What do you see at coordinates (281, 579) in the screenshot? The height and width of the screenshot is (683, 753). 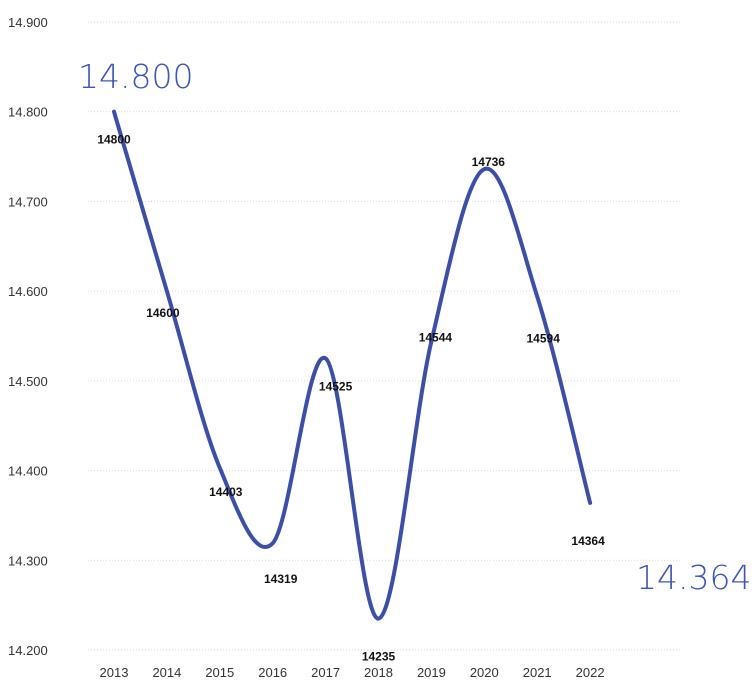 I see `data-label: 14319` at bounding box center [281, 579].